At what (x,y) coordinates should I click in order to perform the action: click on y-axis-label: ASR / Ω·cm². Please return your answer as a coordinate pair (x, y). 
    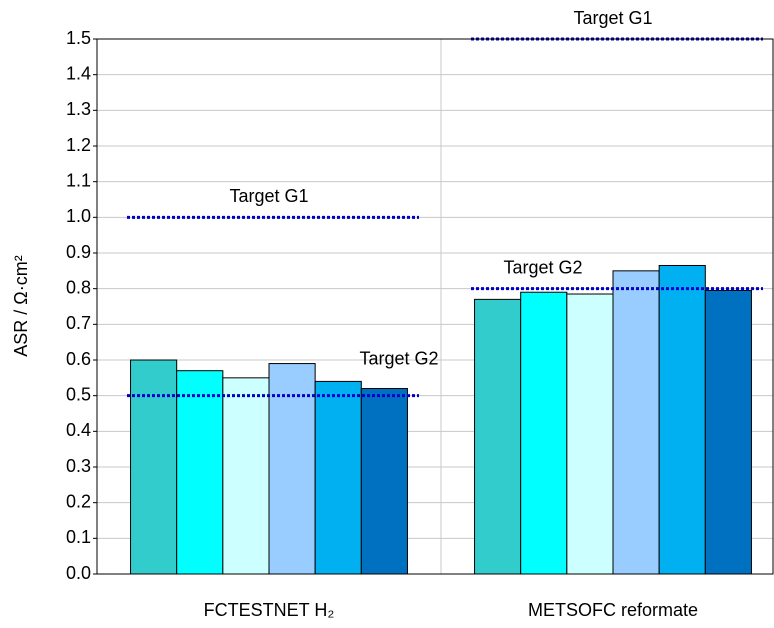
    Looking at the image, I should click on (21, 305).